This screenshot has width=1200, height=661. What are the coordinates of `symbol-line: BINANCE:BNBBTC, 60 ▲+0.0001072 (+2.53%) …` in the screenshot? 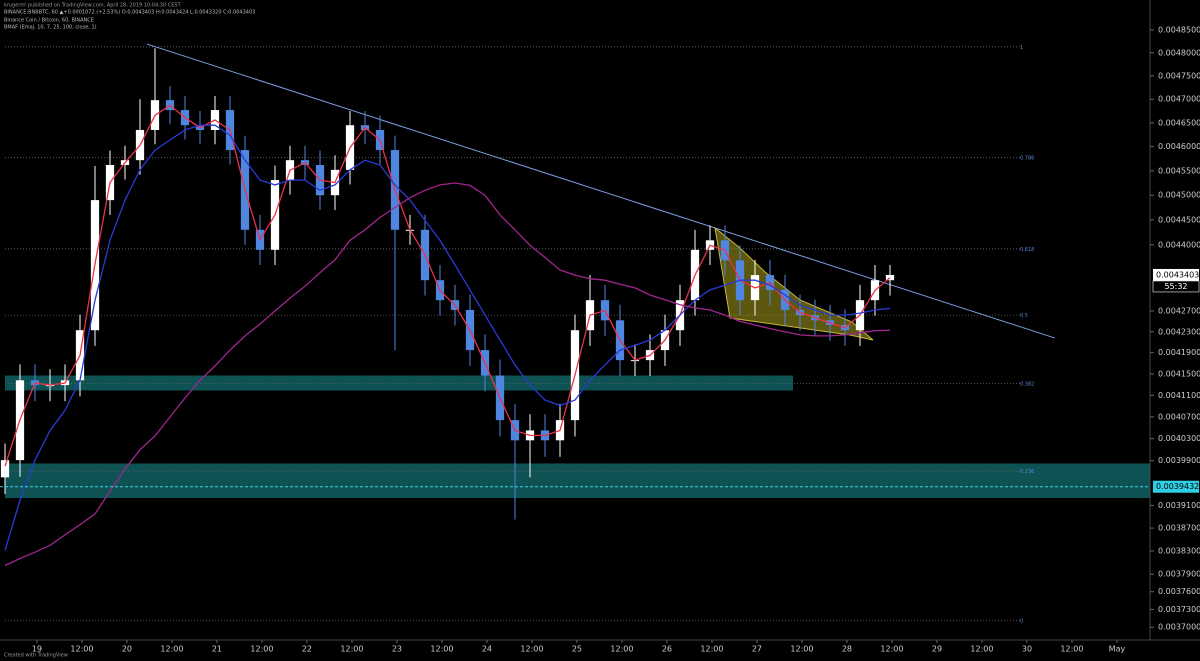 It's located at (129, 13).